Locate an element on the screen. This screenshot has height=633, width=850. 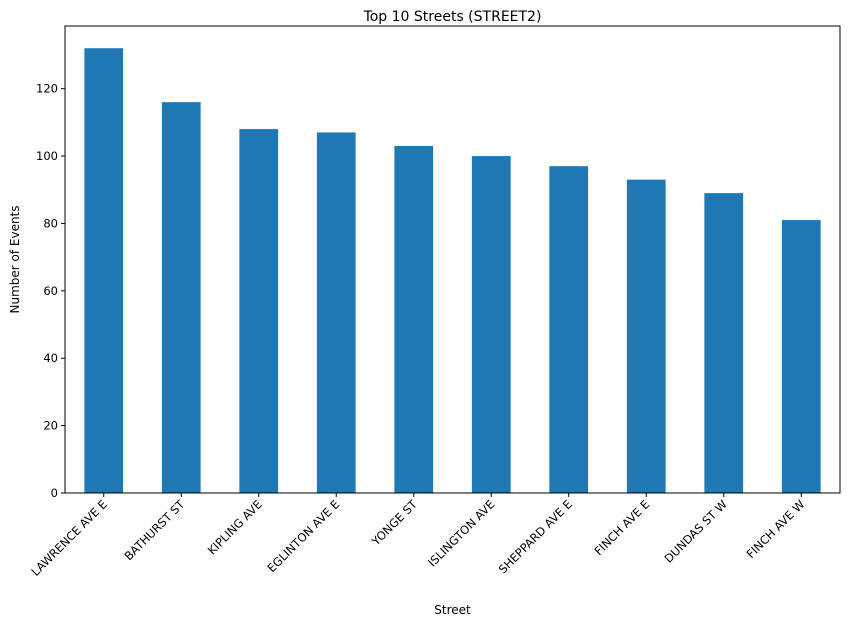
y-tick-label-6: 120 is located at coordinates (47, 89).